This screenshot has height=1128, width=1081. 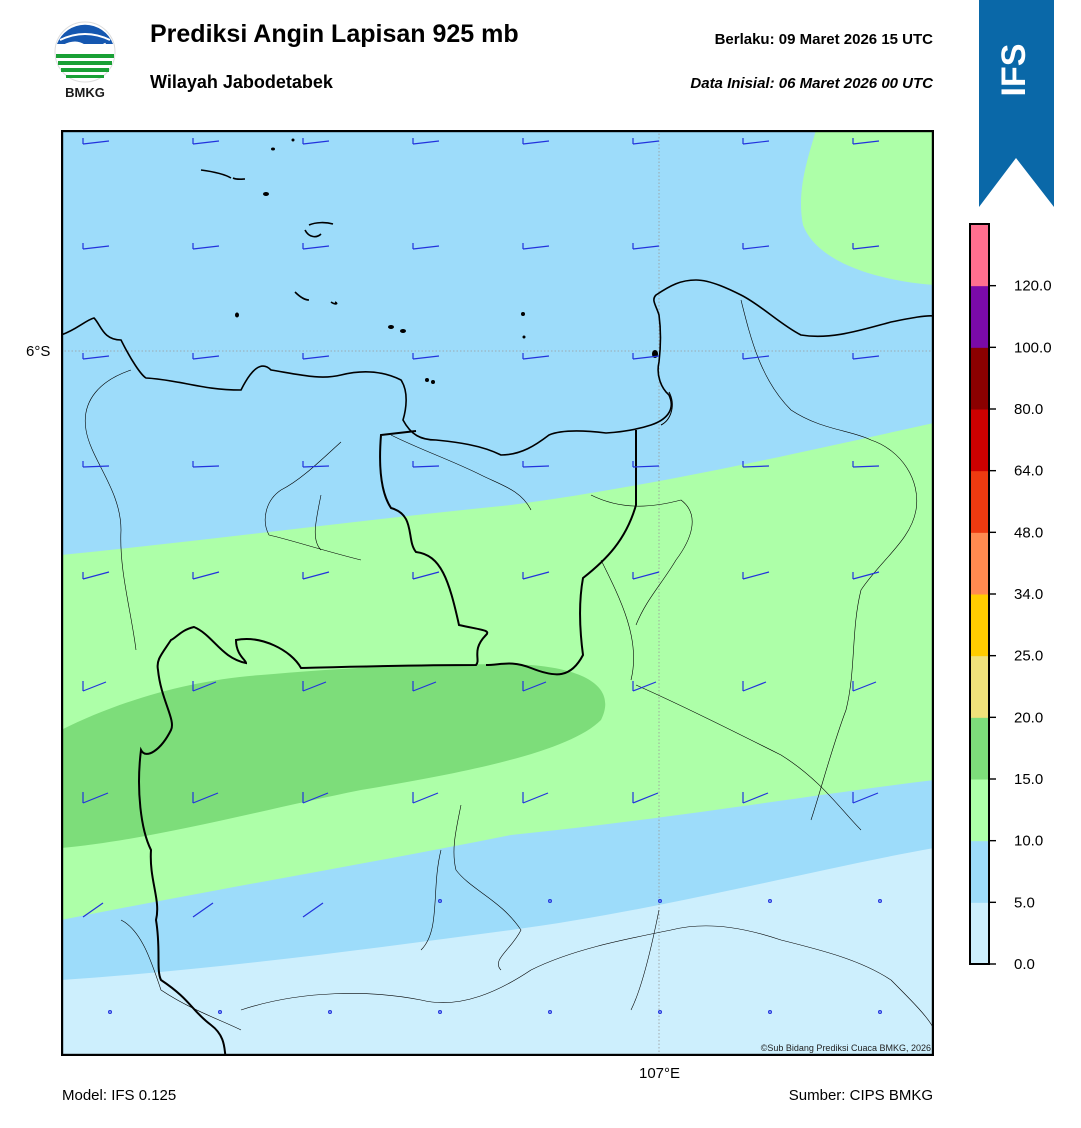 I want to click on lat-label: 6°S, so click(x=38, y=351).